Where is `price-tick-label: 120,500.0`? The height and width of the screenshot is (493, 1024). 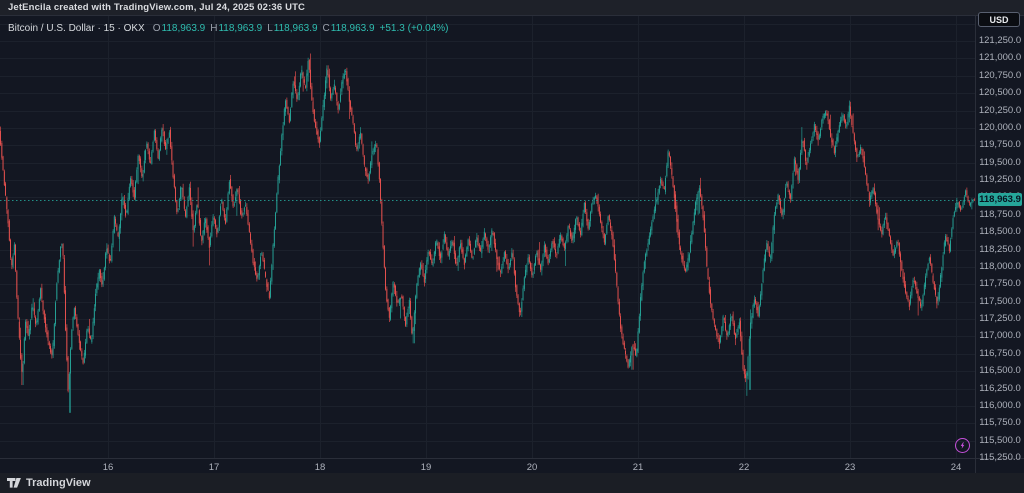 price-tick-label: 120,500.0 is located at coordinates (1000, 93).